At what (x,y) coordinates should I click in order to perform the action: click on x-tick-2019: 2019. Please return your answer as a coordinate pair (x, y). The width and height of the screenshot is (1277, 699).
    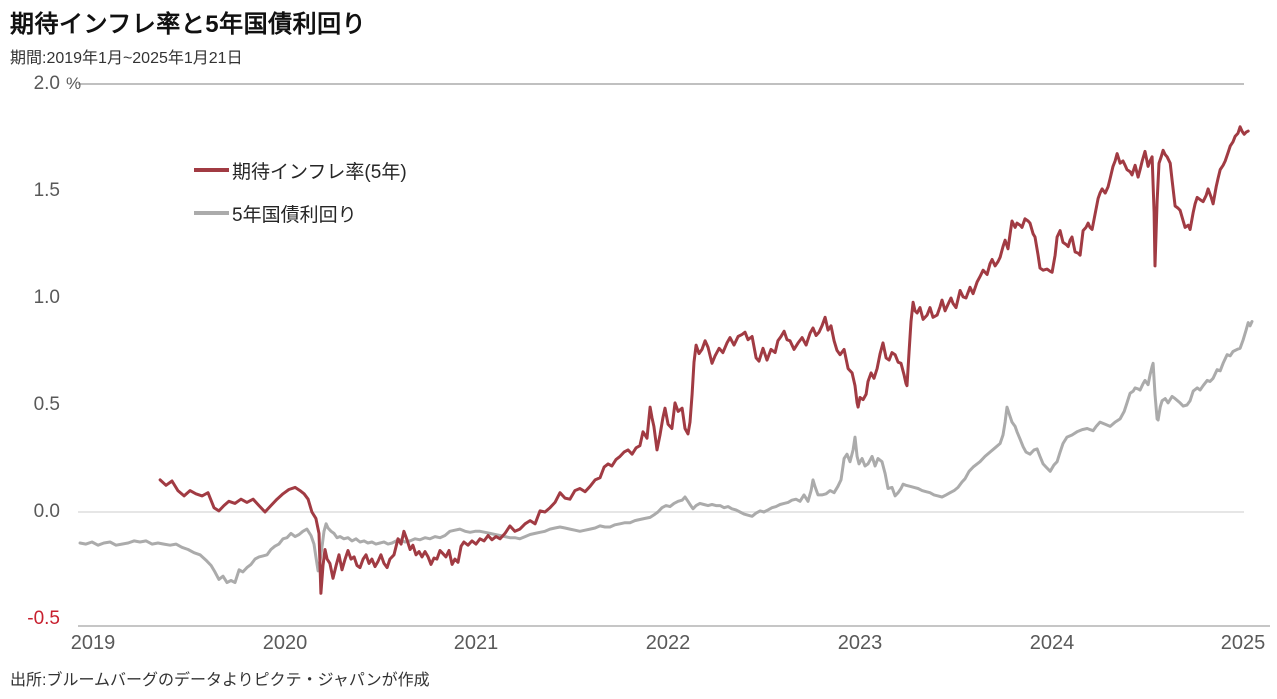
    Looking at the image, I should click on (93, 643).